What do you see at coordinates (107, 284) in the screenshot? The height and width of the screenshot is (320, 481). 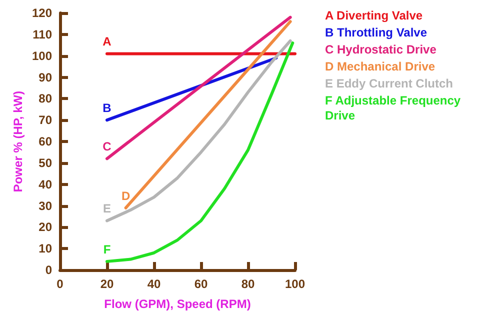 I see `x-tick-label: 20` at bounding box center [107, 284].